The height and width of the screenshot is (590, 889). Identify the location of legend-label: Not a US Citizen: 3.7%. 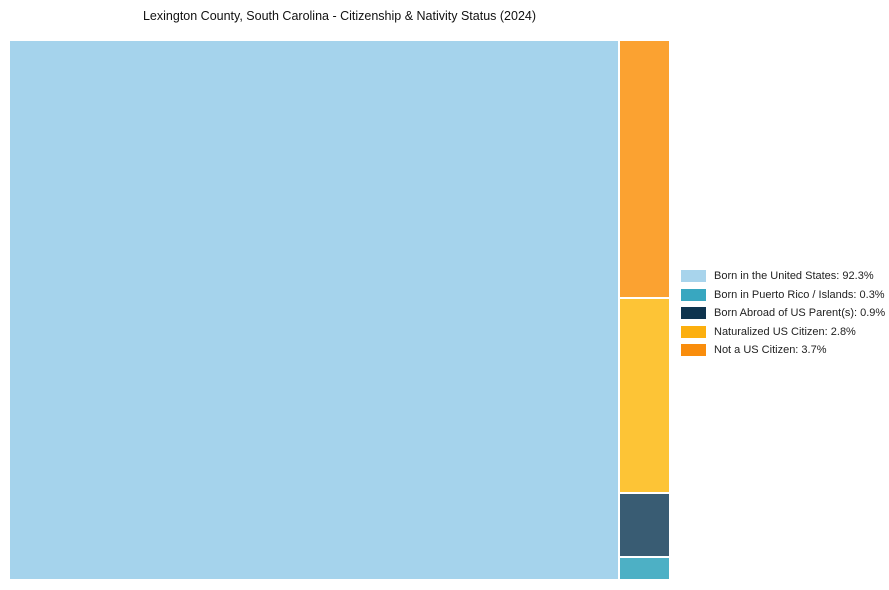
(770, 350).